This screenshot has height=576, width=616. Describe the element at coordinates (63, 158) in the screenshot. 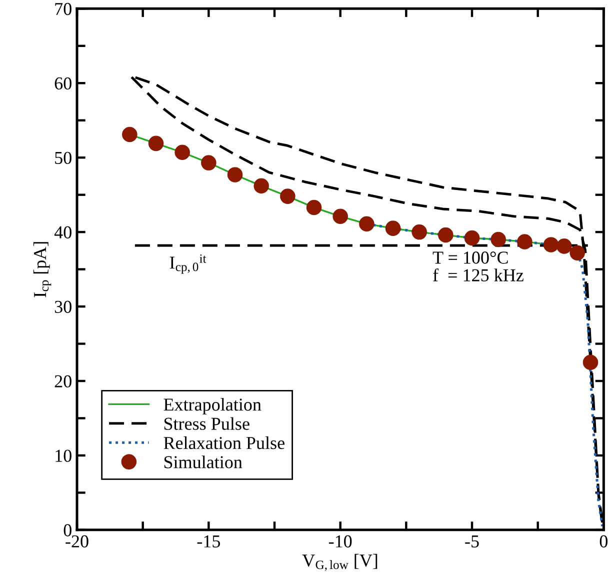

I see `y-tick-label: 50` at that location.